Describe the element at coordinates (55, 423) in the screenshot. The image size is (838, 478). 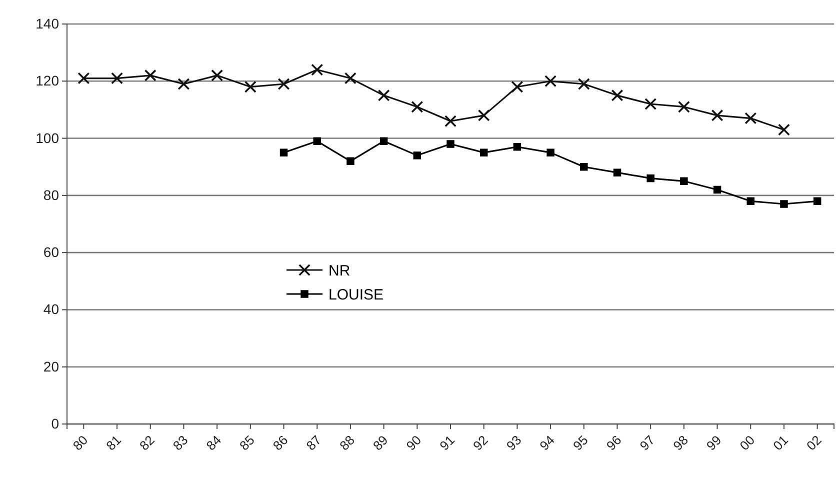
I see `y-tick-label: 0` at that location.